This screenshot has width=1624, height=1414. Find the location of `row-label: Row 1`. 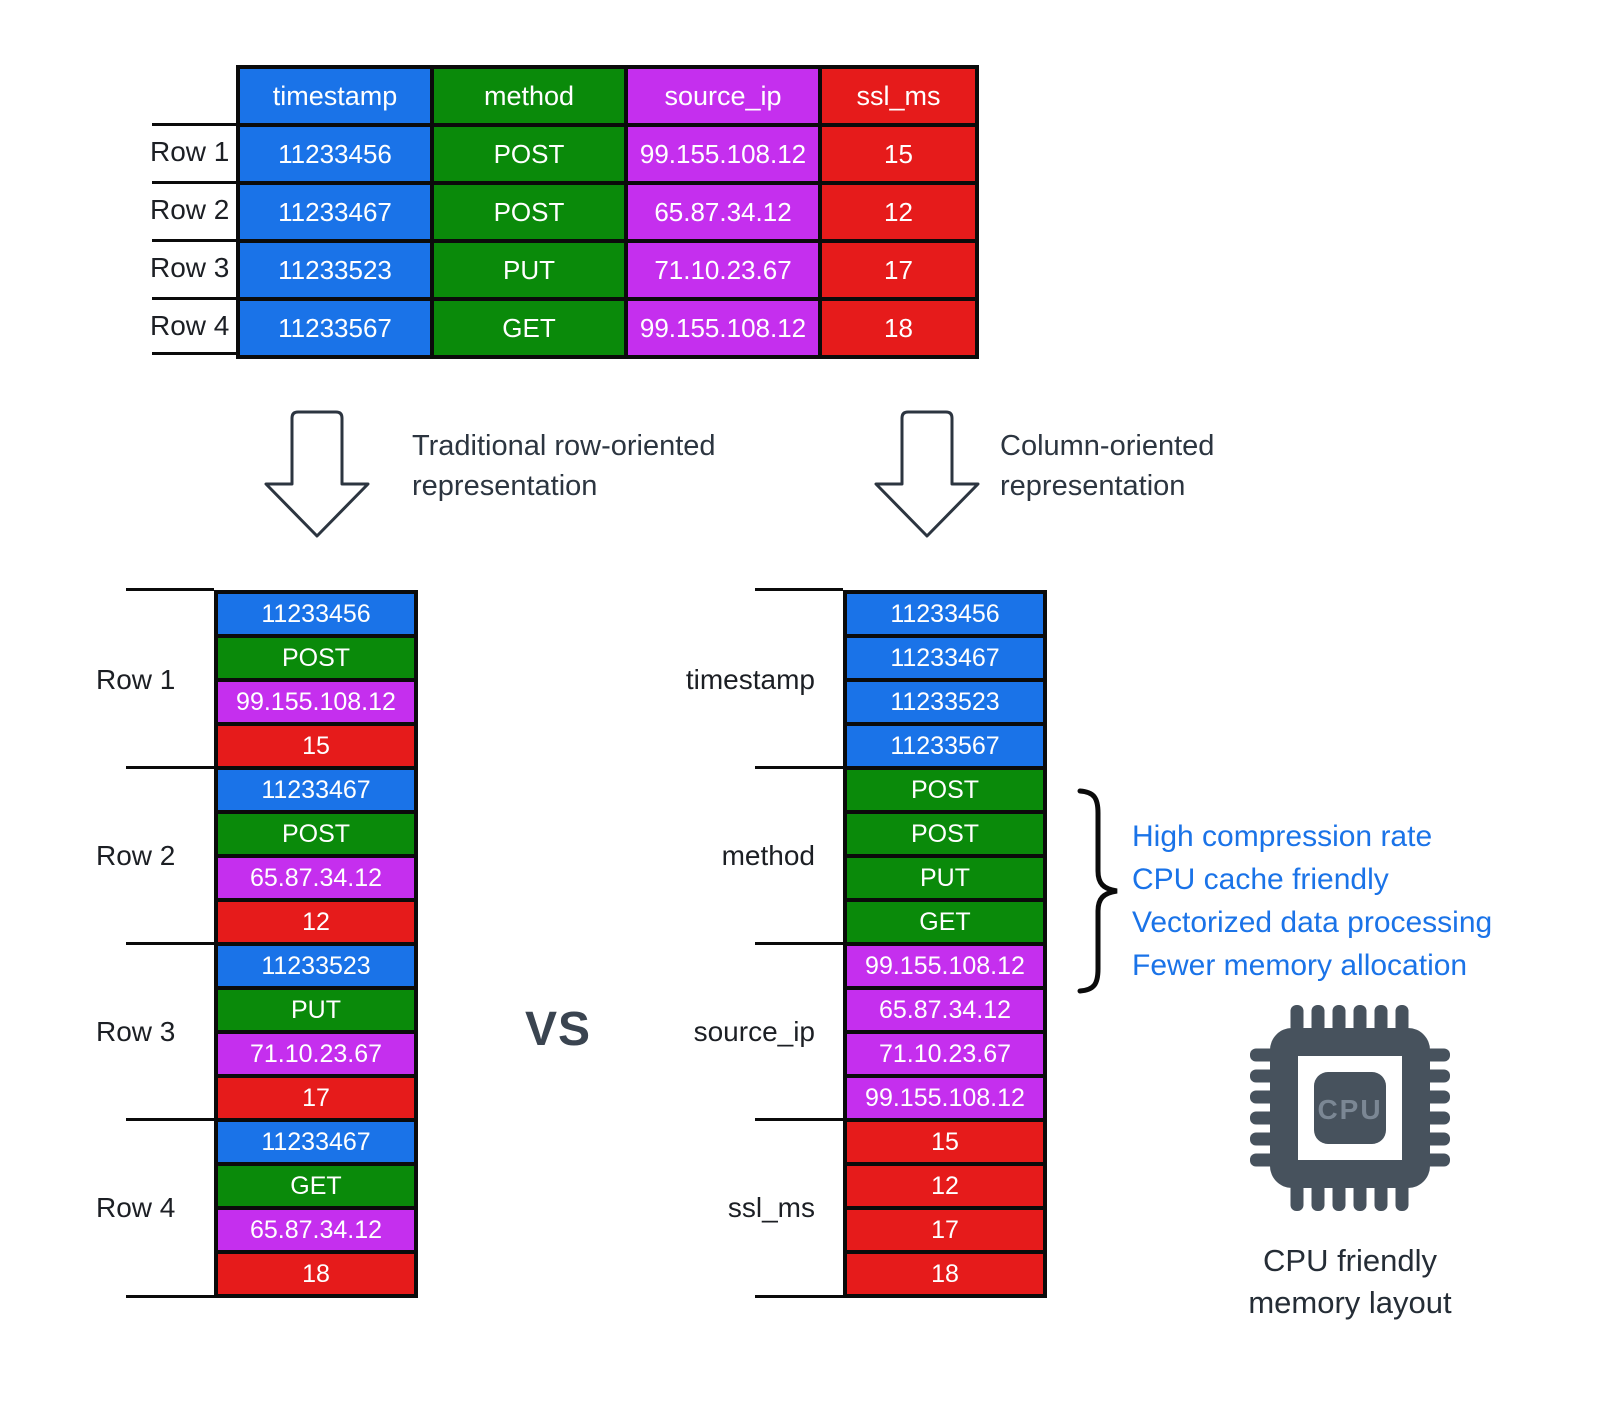

row-label: Row 1 is located at coordinates (190, 151).